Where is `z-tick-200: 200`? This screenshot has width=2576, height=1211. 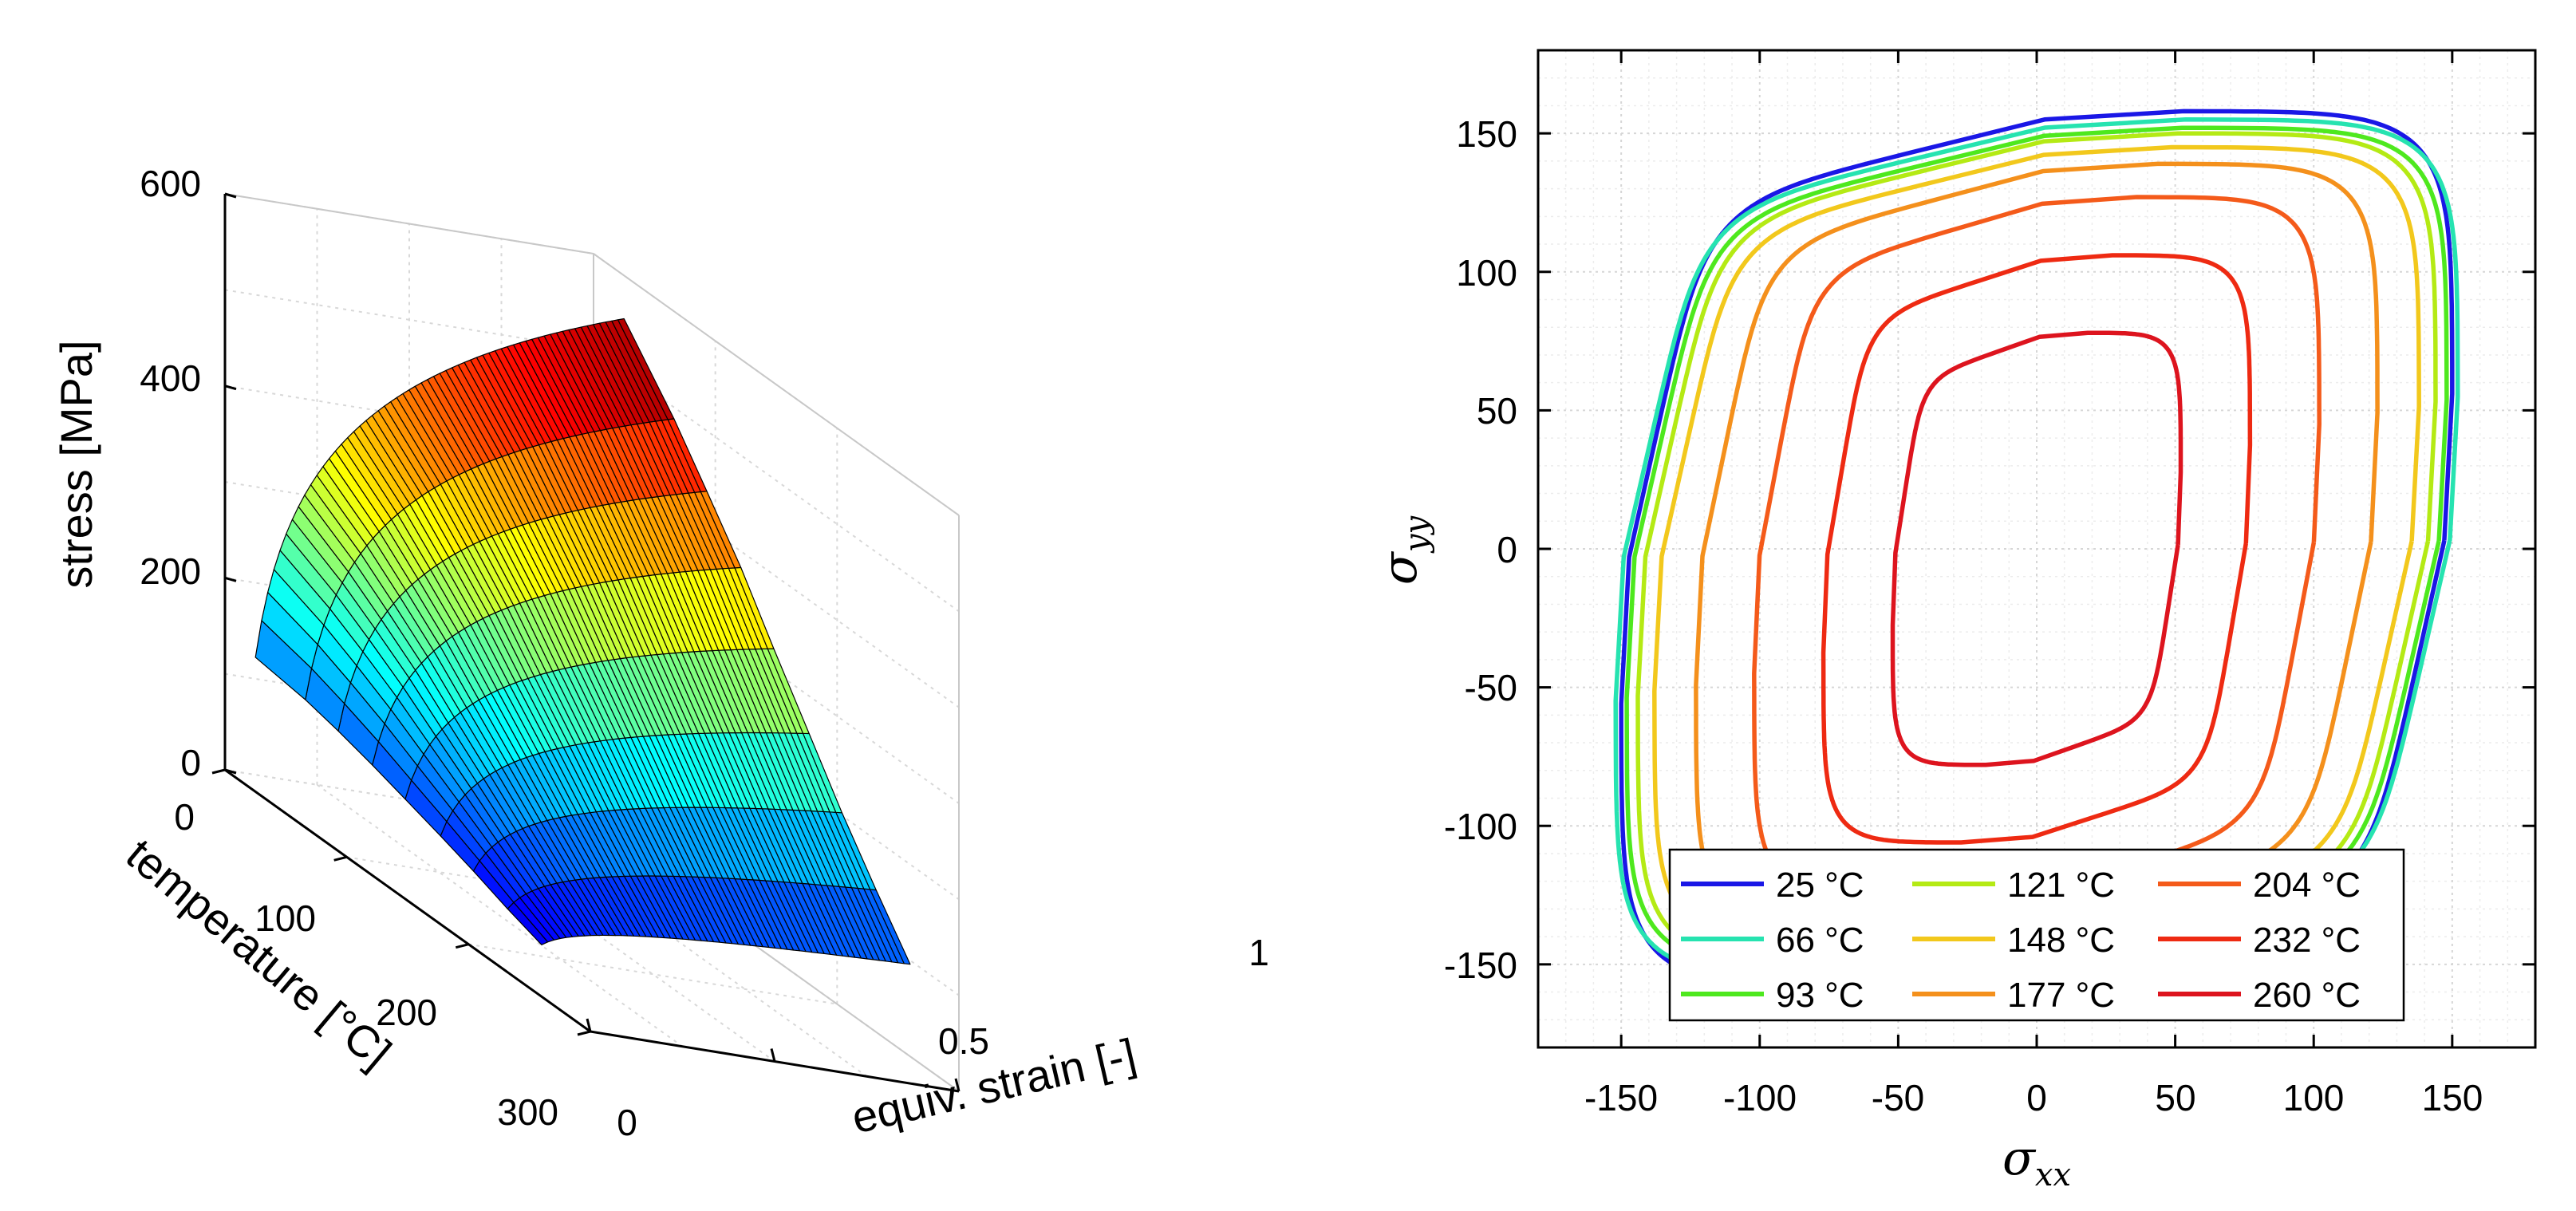 z-tick-200: 200 is located at coordinates (170, 571).